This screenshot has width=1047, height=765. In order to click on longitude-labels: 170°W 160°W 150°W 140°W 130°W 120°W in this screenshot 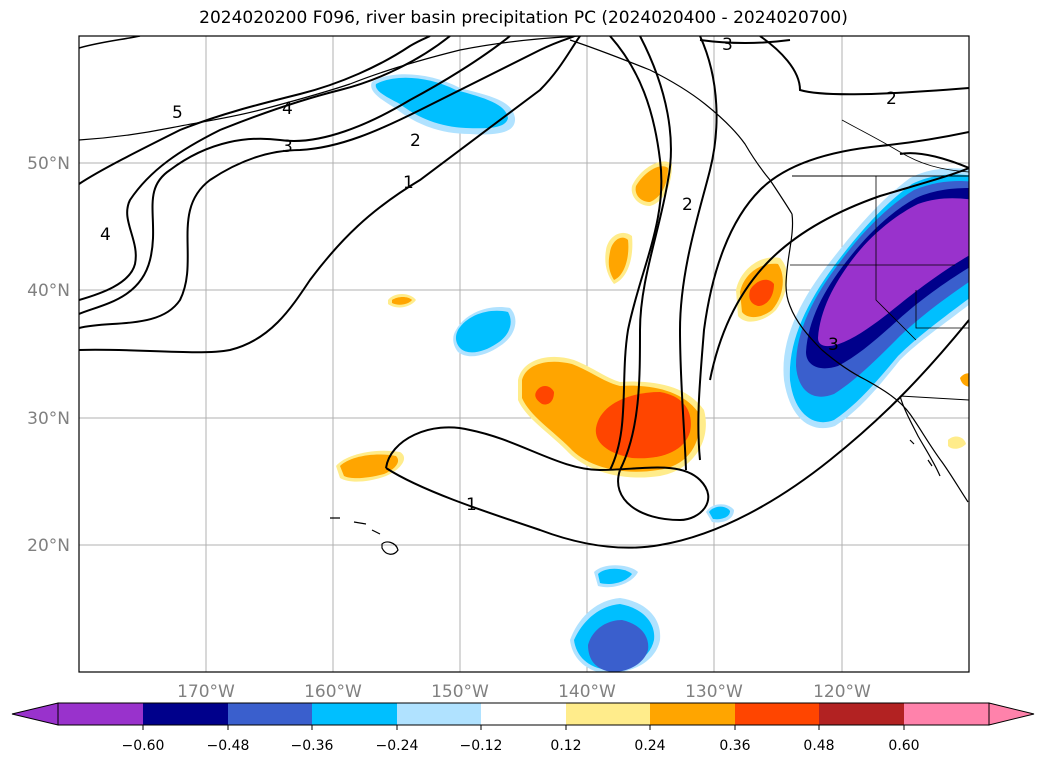, I will do `click(524, 692)`.